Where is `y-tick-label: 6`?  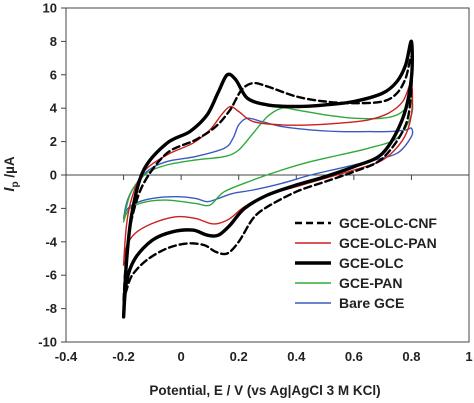 y-tick-label: 6 is located at coordinates (53, 74).